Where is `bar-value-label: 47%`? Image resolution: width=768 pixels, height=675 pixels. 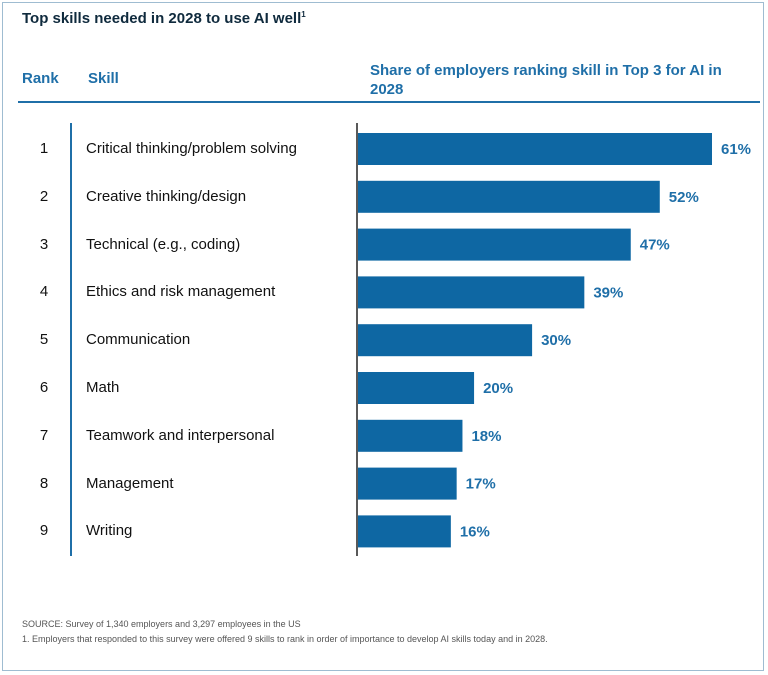
bar-value-label: 47% is located at coordinates (655, 245).